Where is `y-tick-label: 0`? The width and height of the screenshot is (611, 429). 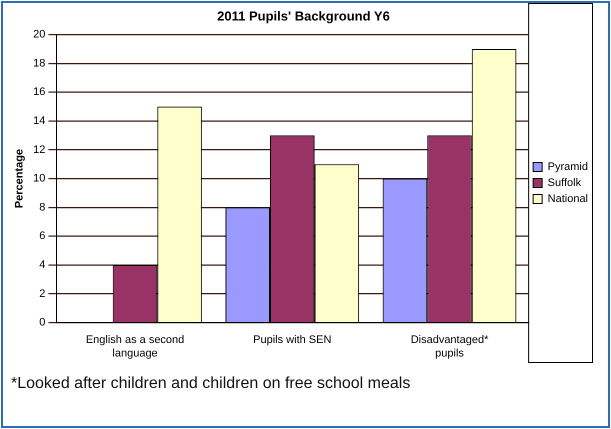 y-tick-label: 0 is located at coordinates (42, 322).